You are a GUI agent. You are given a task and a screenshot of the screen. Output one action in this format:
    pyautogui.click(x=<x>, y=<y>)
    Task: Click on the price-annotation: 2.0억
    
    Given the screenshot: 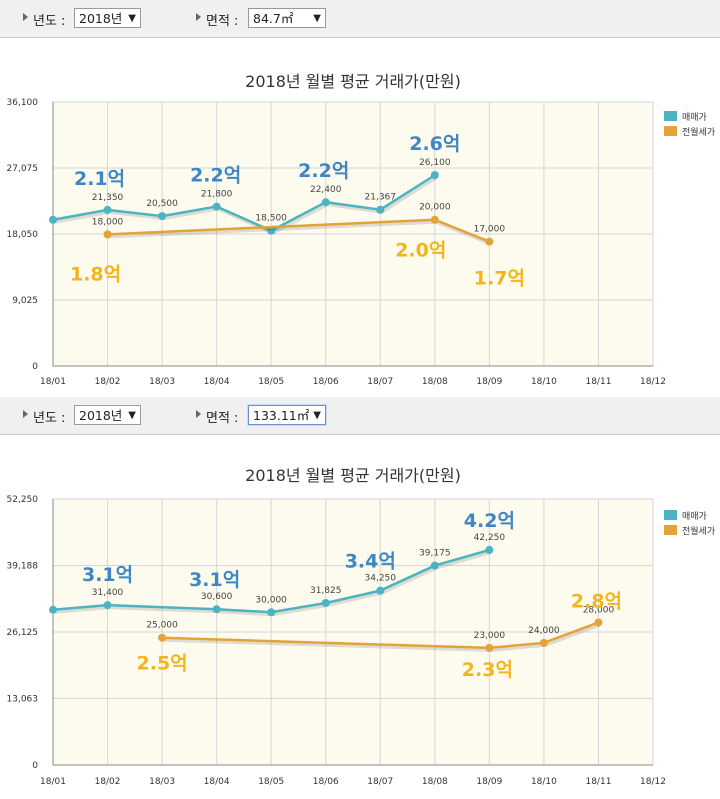 What is the action you would take?
    pyautogui.click(x=420, y=251)
    